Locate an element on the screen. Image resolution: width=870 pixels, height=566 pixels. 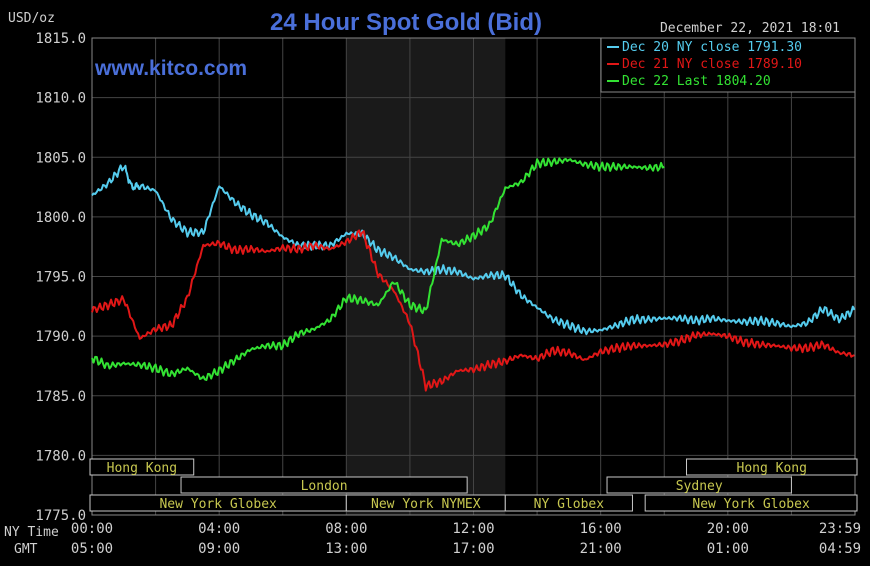
legend-entry: Dec 20 NY close 1791.30 is located at coordinates (712, 47).